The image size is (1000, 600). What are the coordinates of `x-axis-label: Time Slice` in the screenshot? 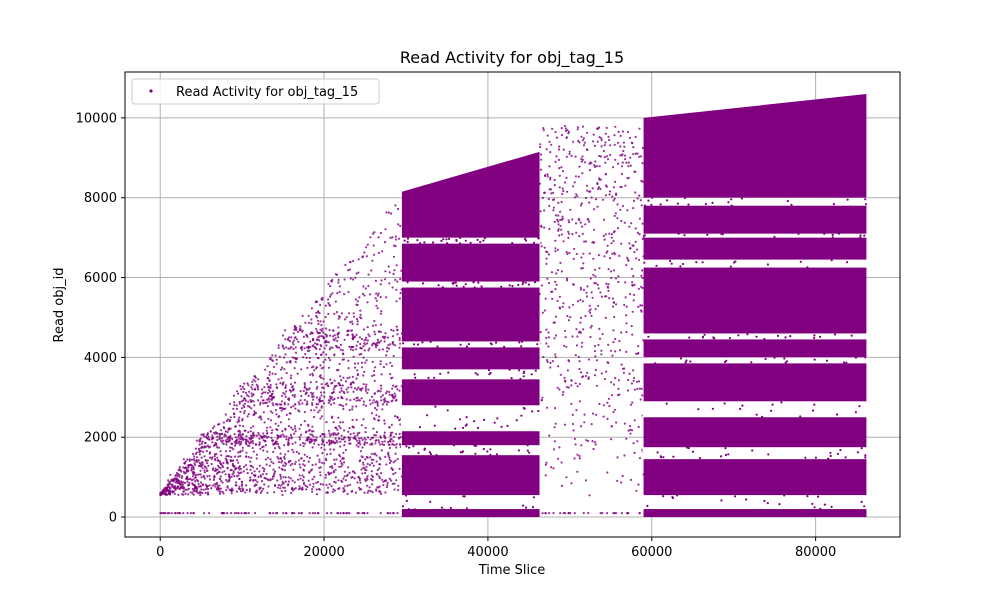 It's located at (512, 570).